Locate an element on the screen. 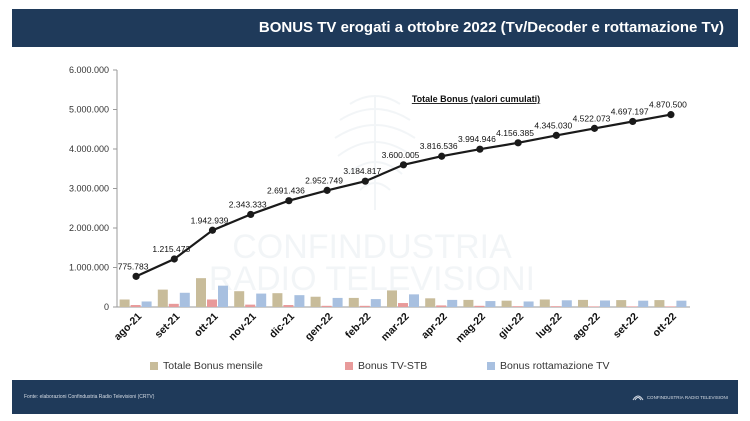 Image resolution: width=750 pixels, height=421 pixels. legend-label-rottamazione: Bonus rottamazione TV is located at coordinates (555, 366).